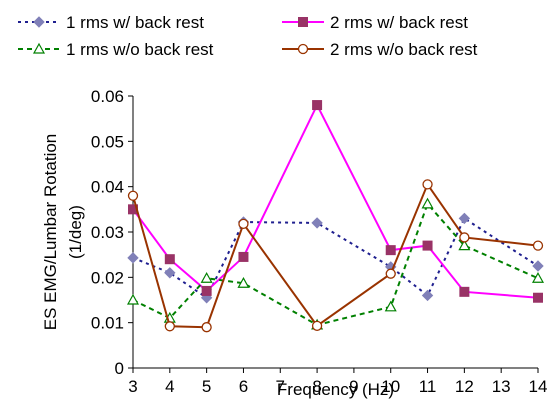 Image resolution: width=553 pixels, height=405 pixels. Describe the element at coordinates (169, 386) in the screenshot. I see `x-tick-label: 4` at that location.